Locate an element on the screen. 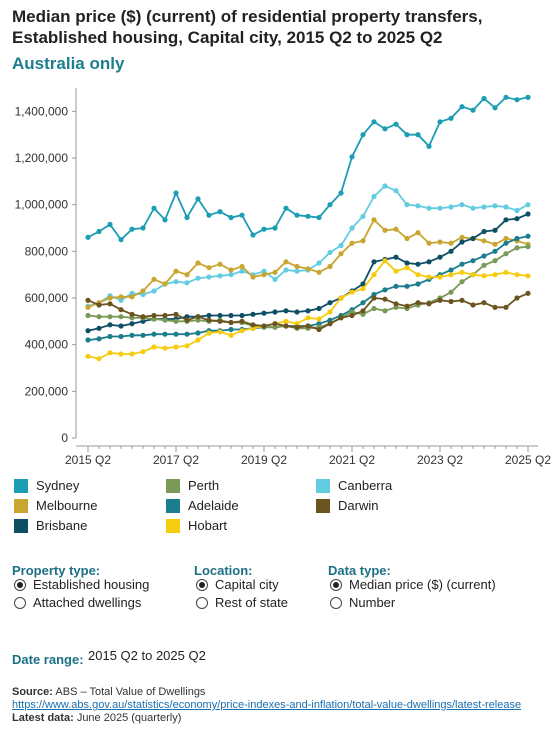 The image size is (560, 750). radio-label: Capital city is located at coordinates (247, 584).